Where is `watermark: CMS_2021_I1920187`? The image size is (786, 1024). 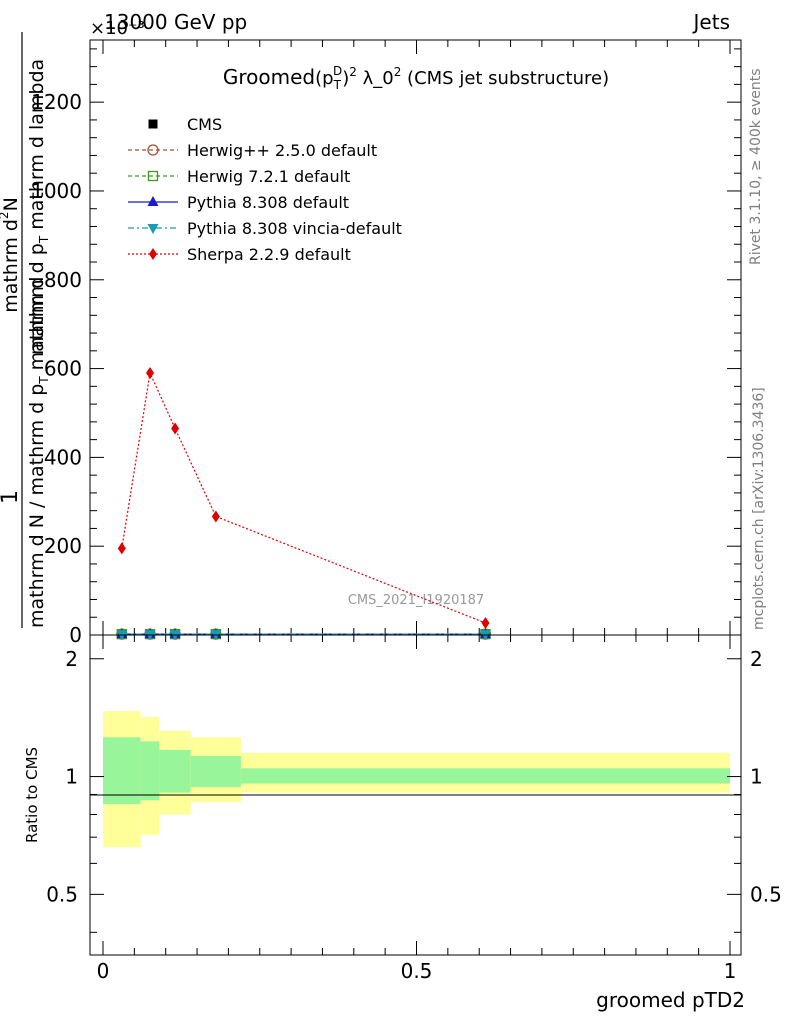 watermark: CMS_2021_I1920187 is located at coordinates (416, 600).